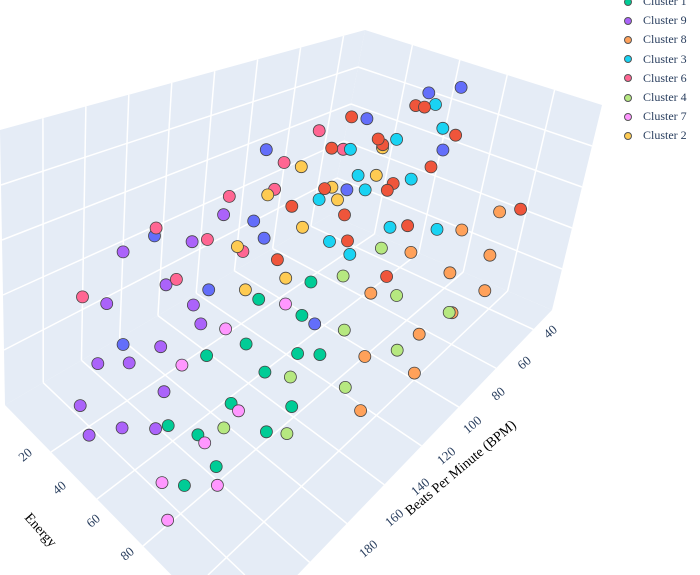 The image size is (700, 575). Describe the element at coordinates (655, 135) in the screenshot. I see `legend-item: Cluster 2` at that location.